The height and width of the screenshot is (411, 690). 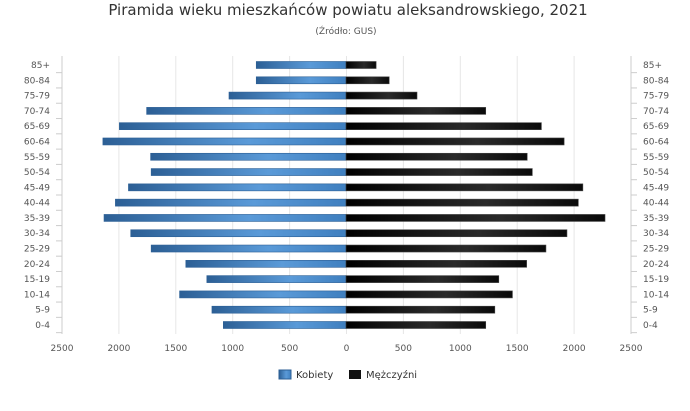 I want to click on legend-item-mezczyzni: Mężczyźni, so click(x=383, y=375).